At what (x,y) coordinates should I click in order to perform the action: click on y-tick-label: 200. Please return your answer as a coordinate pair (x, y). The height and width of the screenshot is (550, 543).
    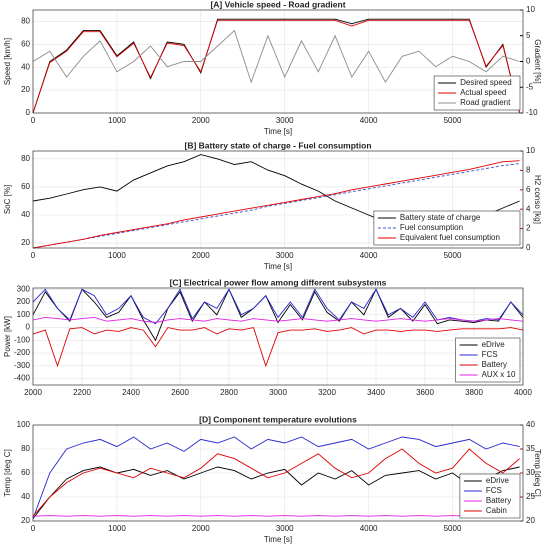
    Looking at the image, I should click on (24, 301).